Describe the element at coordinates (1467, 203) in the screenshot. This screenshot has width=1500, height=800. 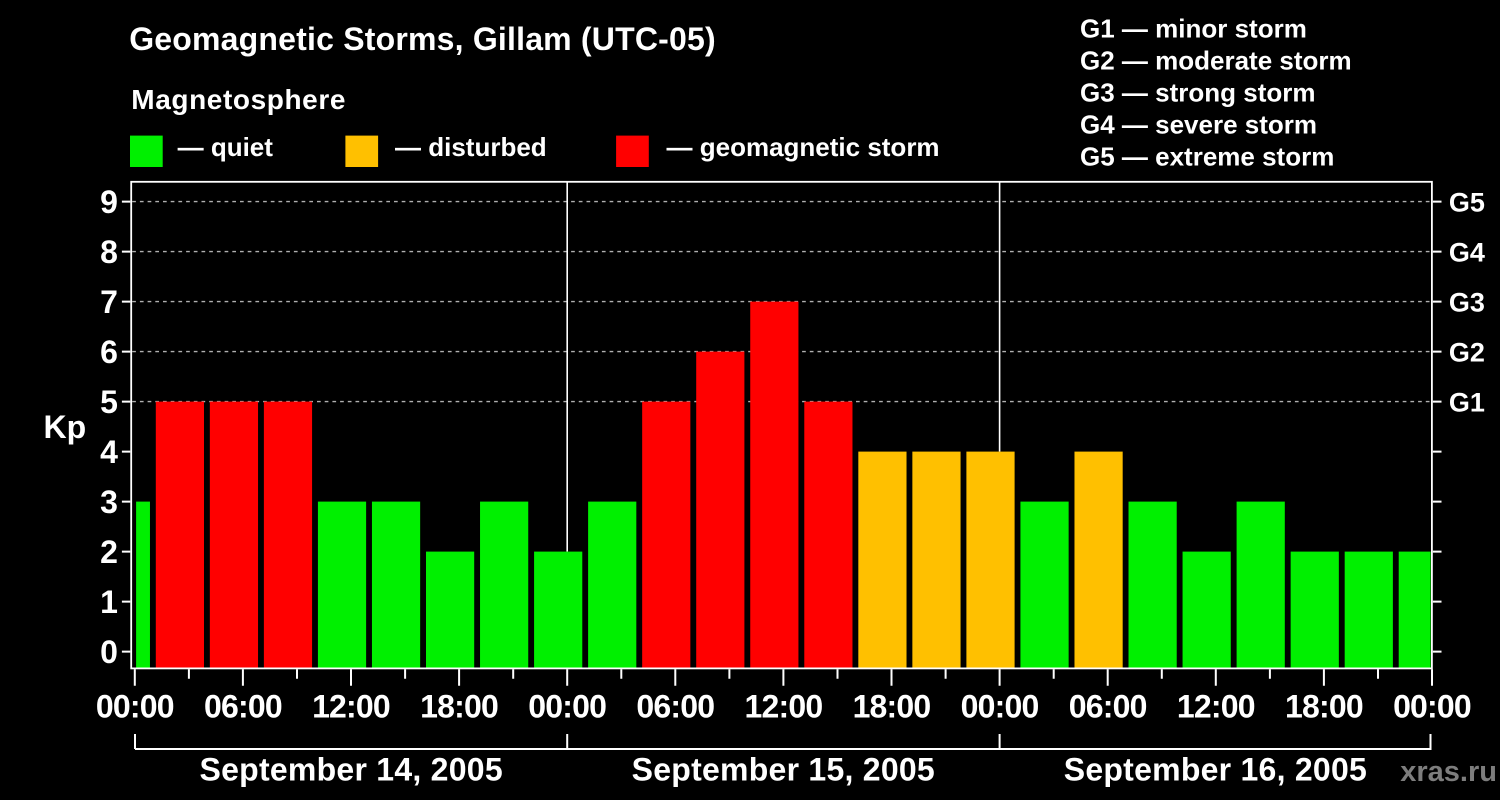
I see `svg-text: G5` at that location.